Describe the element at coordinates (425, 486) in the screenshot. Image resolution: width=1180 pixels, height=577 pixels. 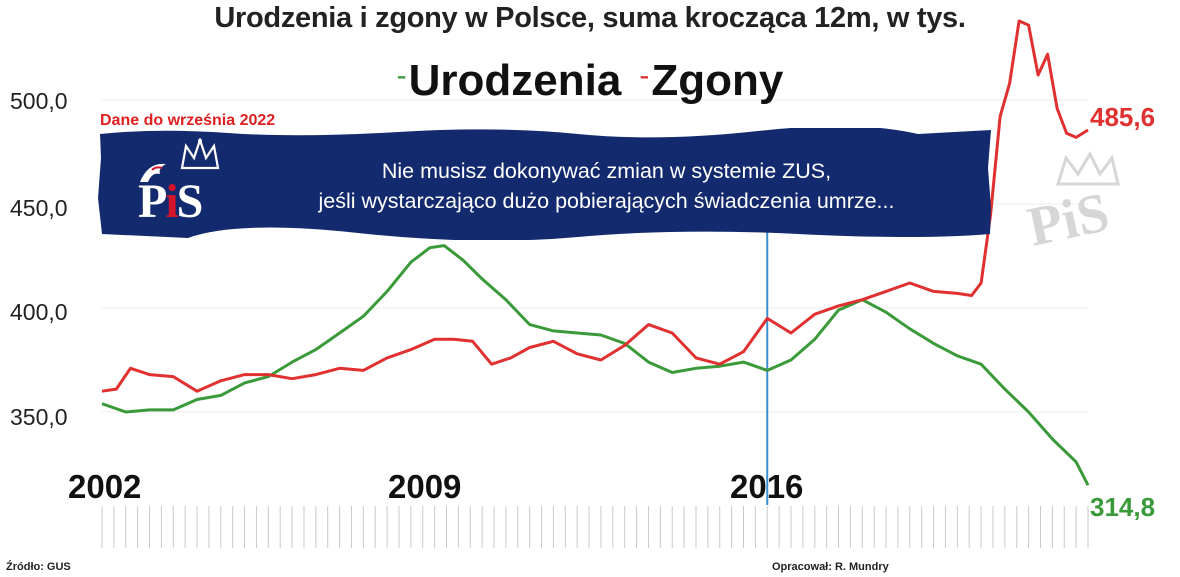
I see `x-year-label: 2009` at that location.